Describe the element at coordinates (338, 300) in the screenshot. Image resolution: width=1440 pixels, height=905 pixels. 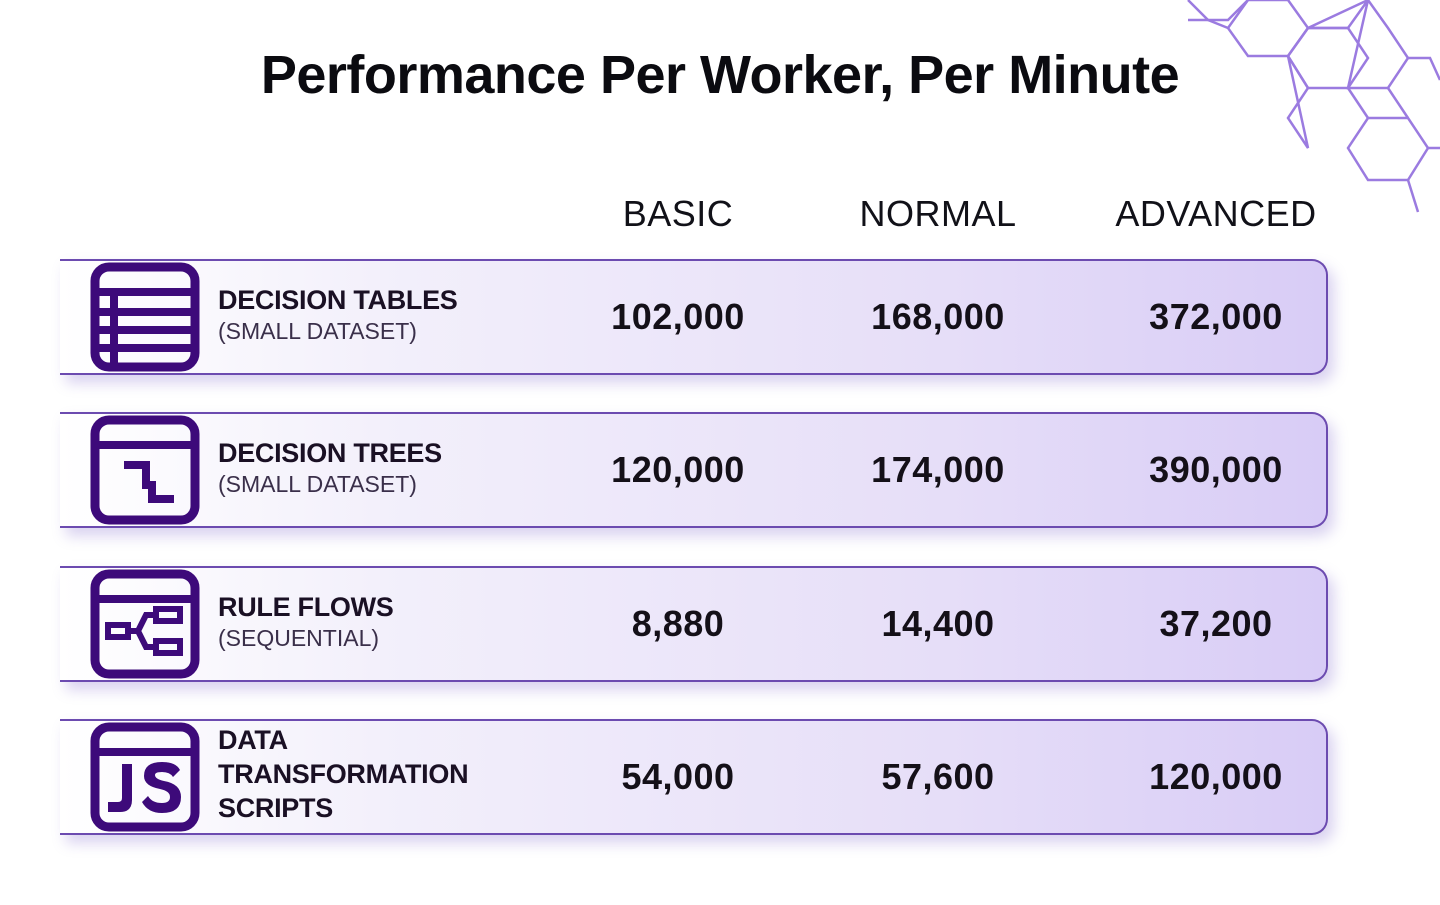
I see `row-title: DECISION TABLES` at that location.